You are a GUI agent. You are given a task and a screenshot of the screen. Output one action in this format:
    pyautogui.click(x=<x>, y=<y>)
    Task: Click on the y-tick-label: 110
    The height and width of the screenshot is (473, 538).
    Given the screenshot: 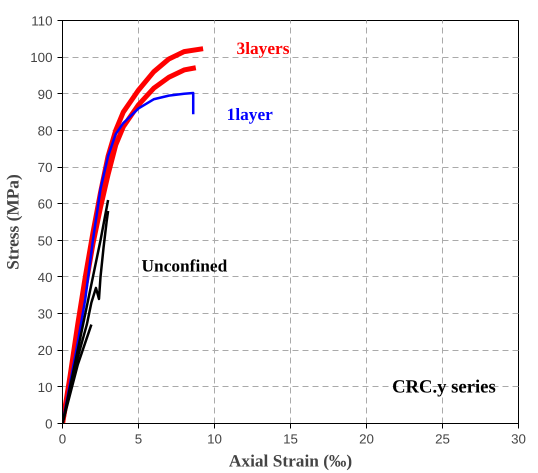 What is the action you would take?
    pyautogui.click(x=41, y=21)
    